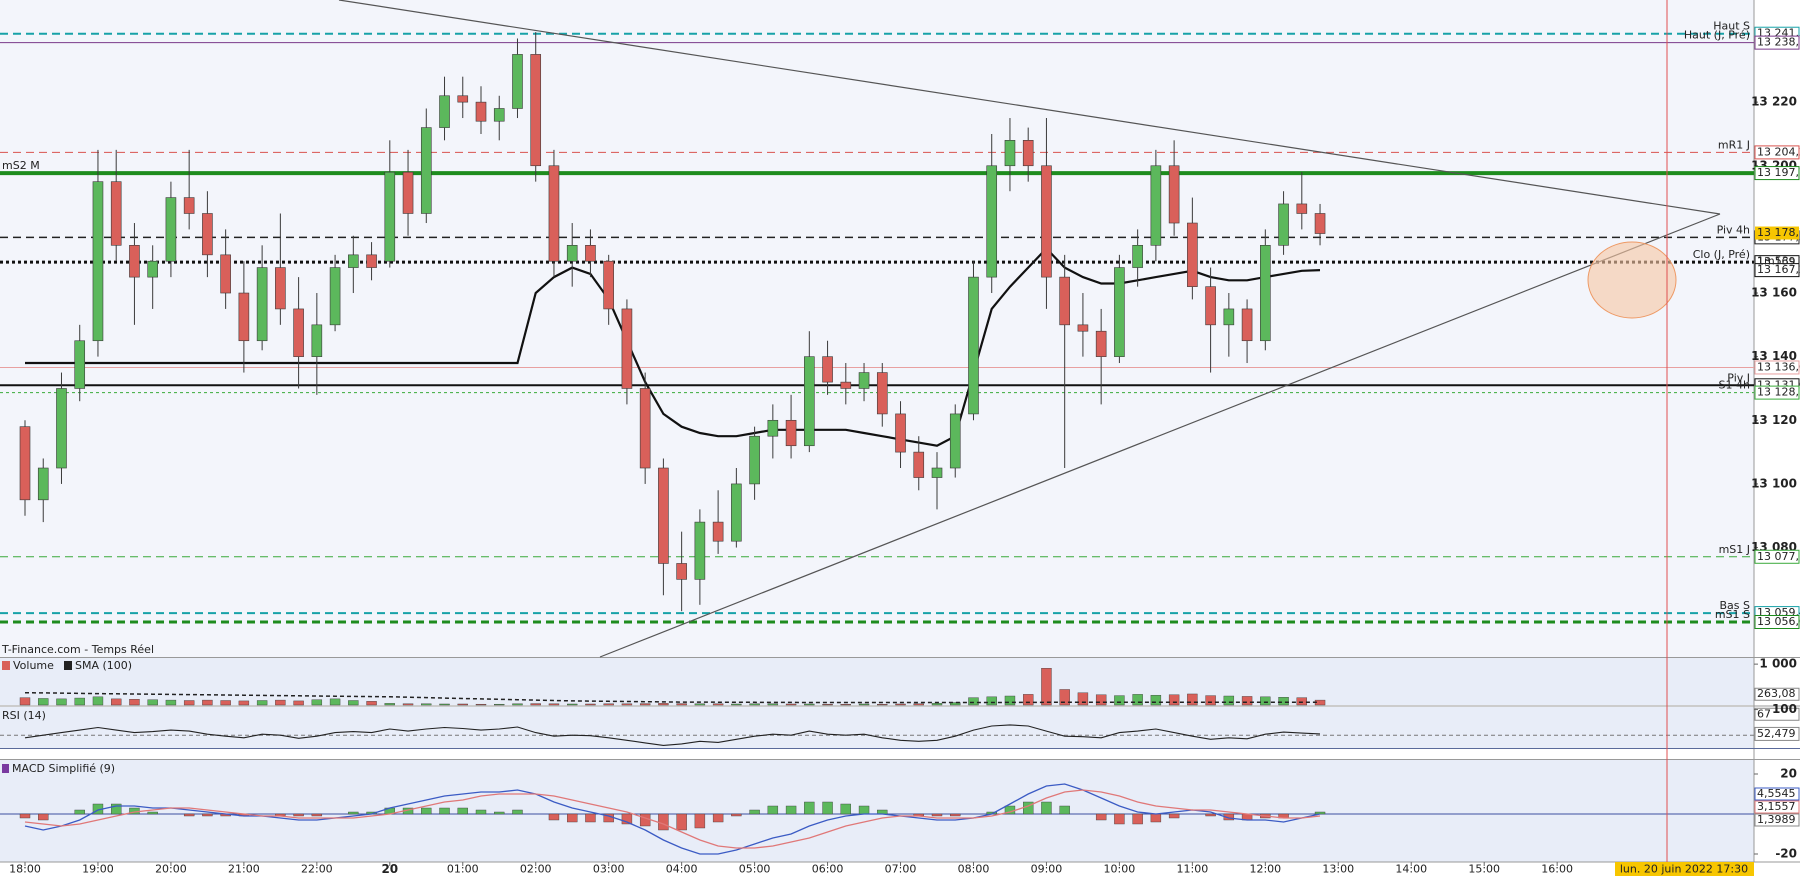 The height and width of the screenshot is (876, 1800). I want to click on level-name: Haut (J, Pré), so click(1717, 35).